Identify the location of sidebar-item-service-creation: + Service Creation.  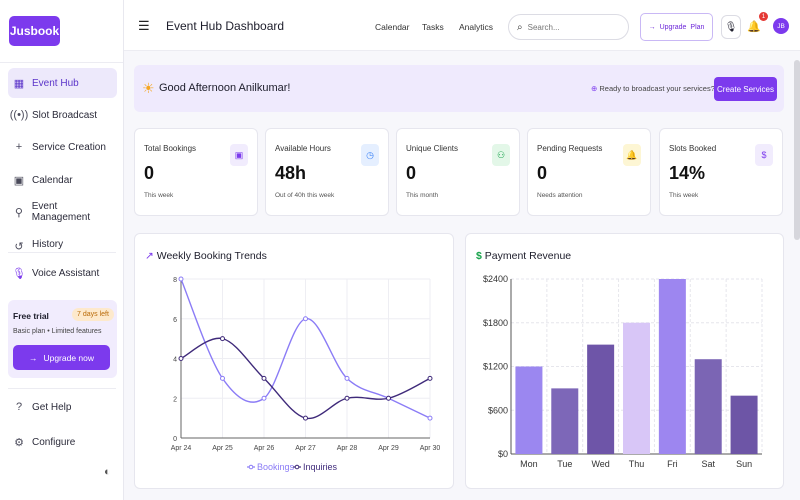
(62, 147).